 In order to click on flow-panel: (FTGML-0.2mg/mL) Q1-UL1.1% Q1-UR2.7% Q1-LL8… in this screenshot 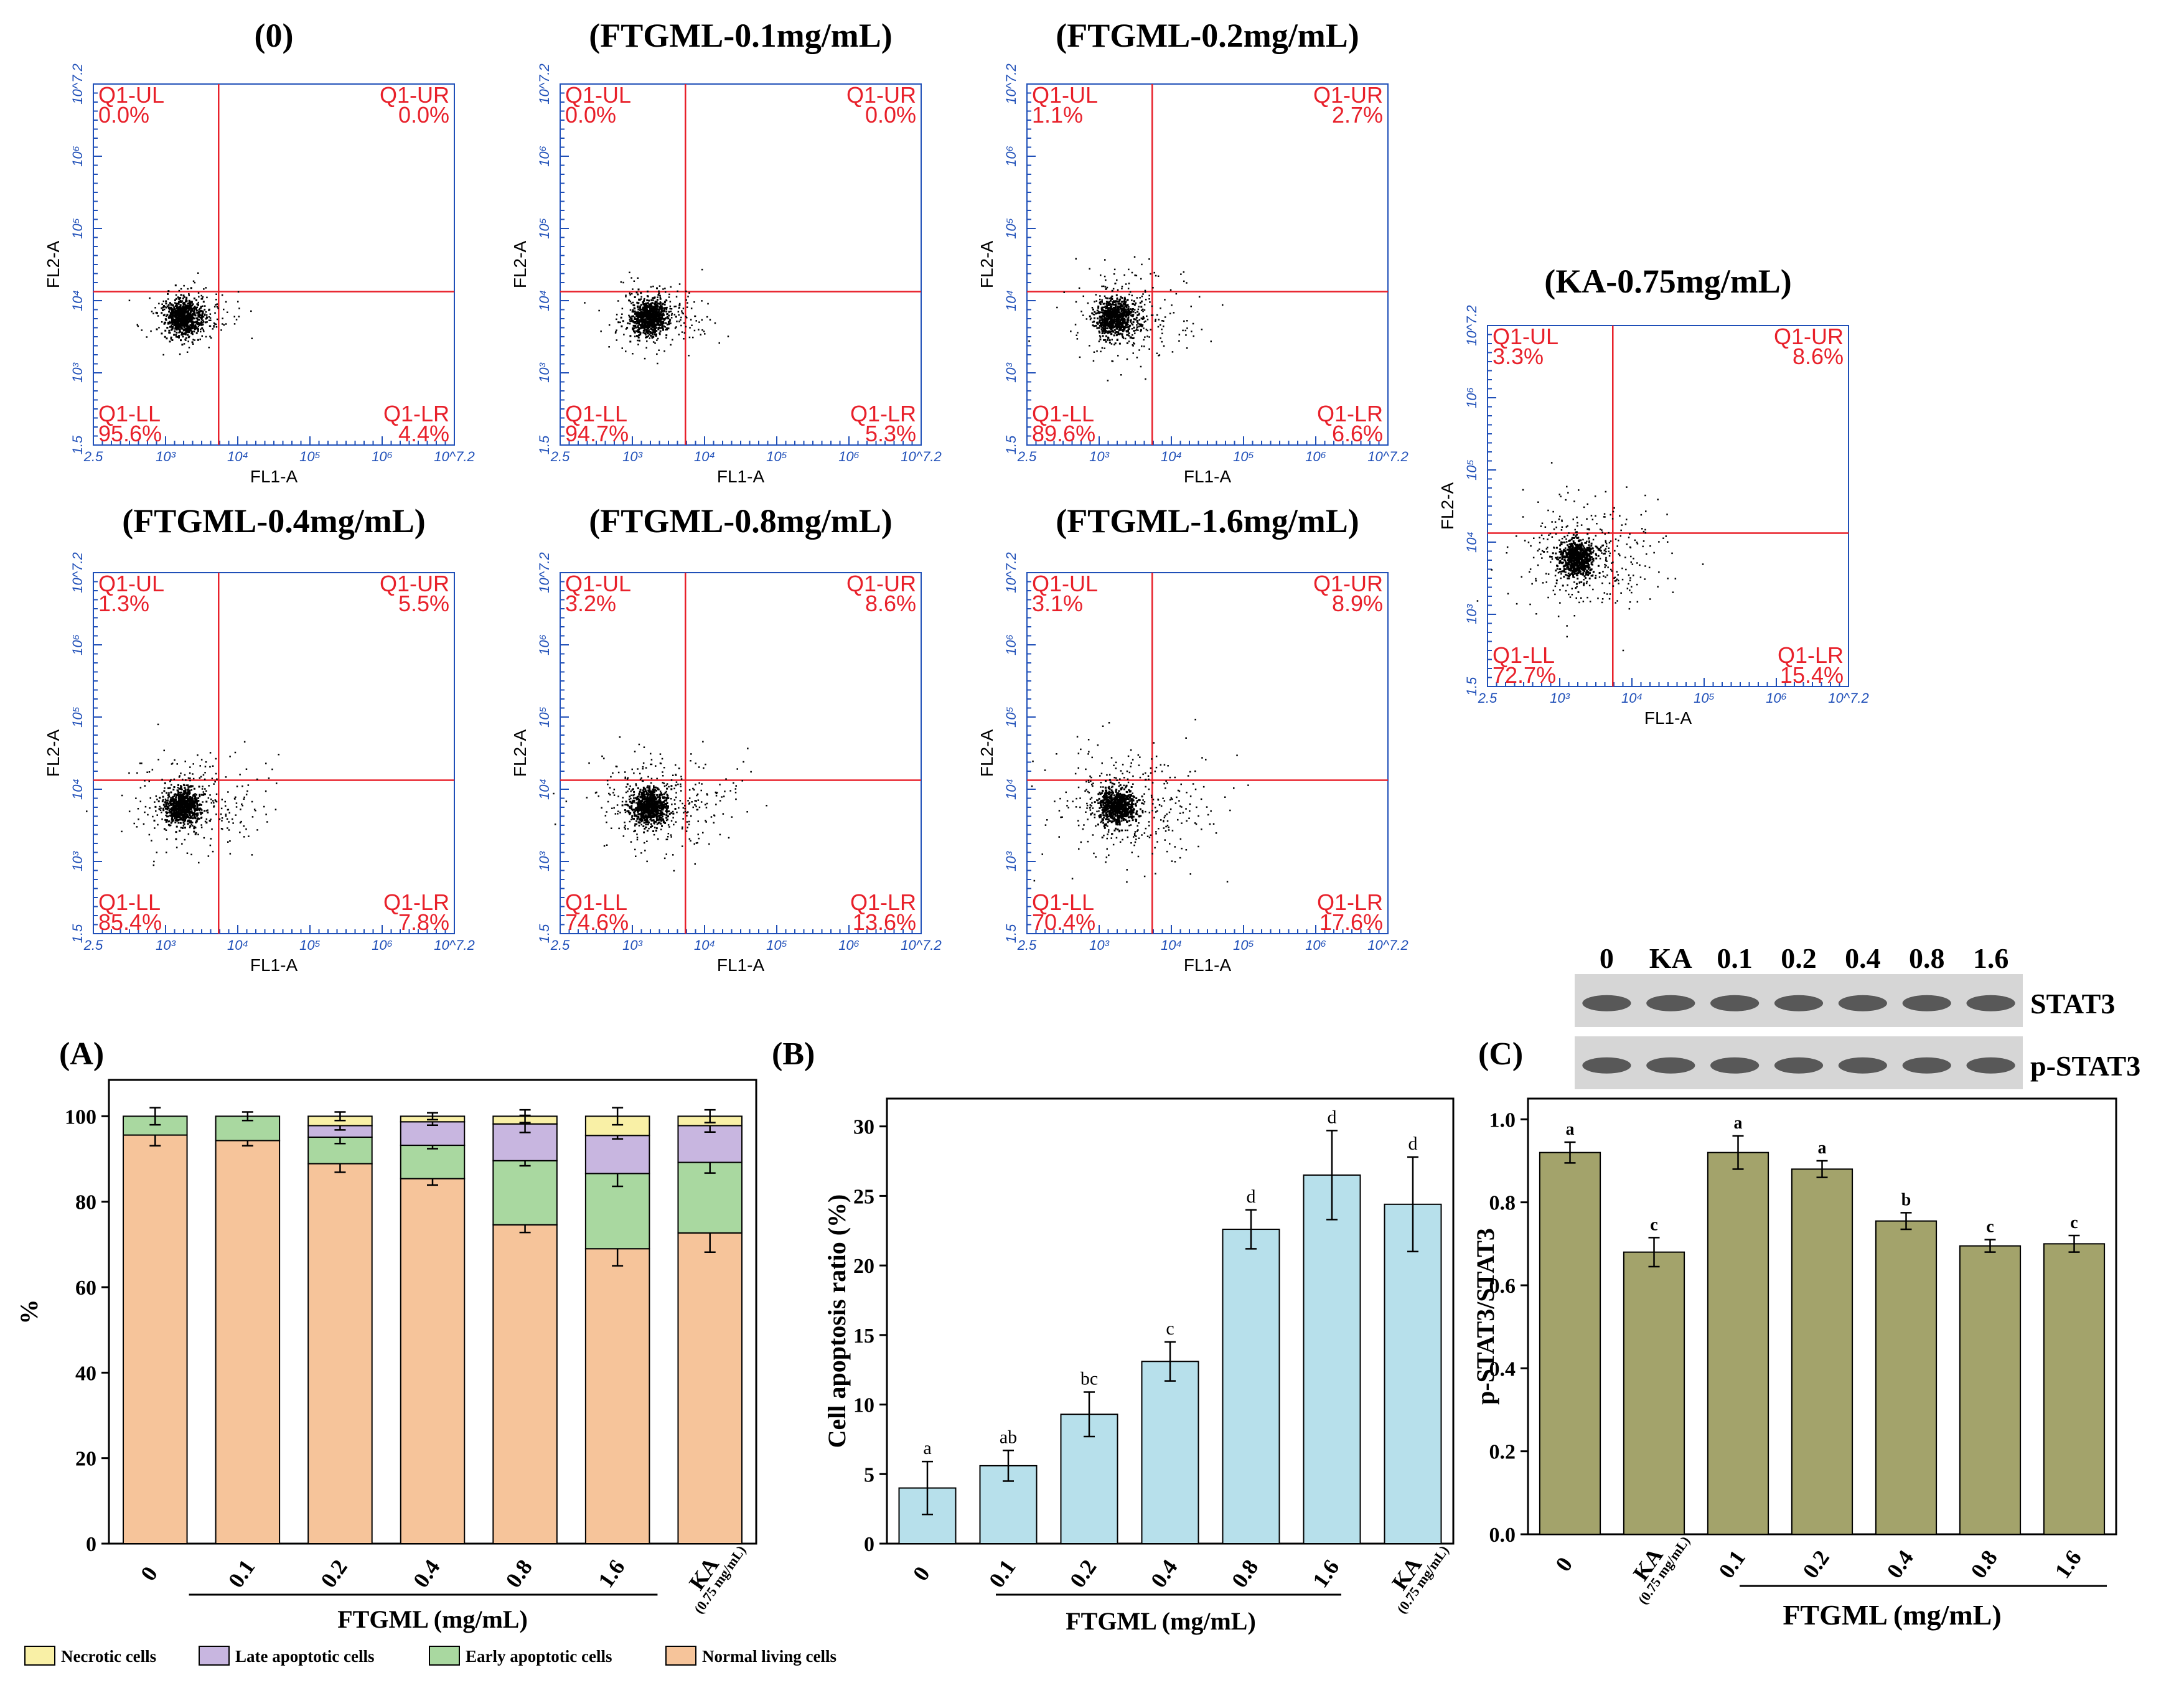, I will do `click(1192, 251)`.